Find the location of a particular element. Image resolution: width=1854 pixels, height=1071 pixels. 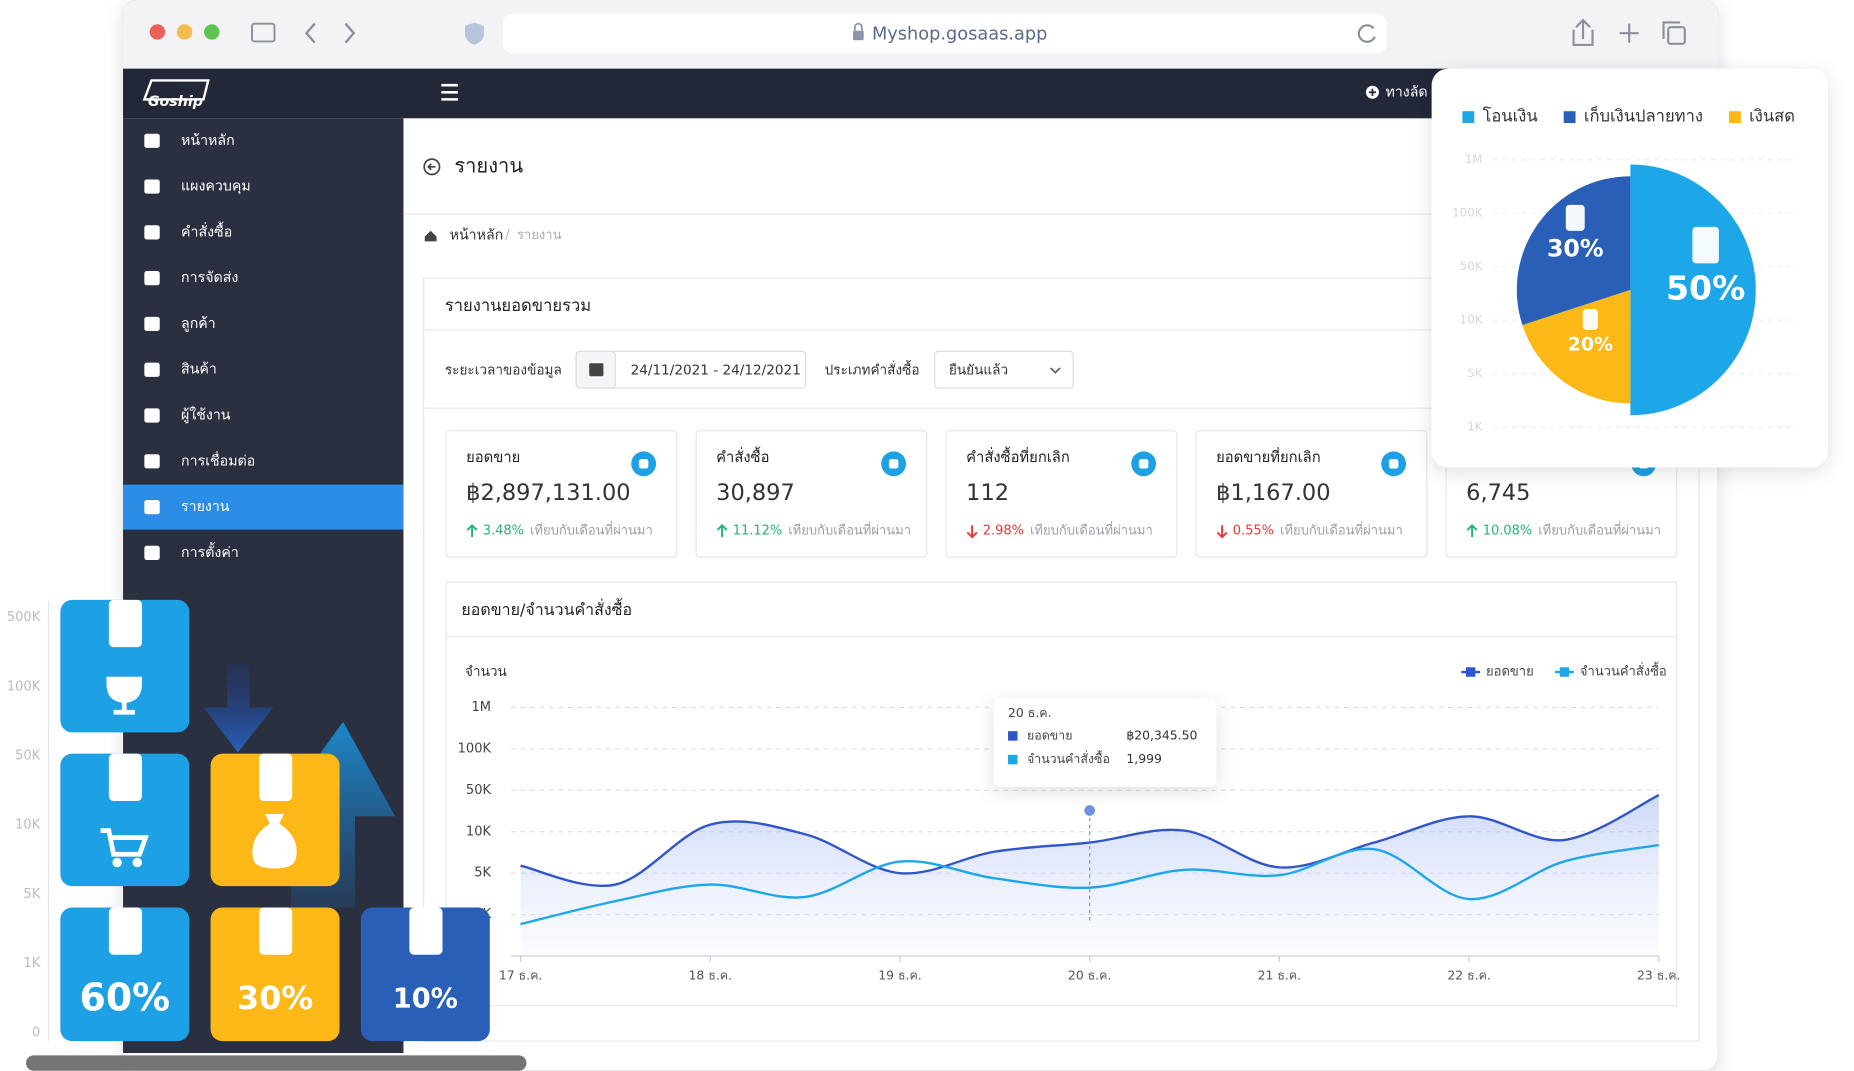

legend-label: โอนเงิน is located at coordinates (1509, 116).